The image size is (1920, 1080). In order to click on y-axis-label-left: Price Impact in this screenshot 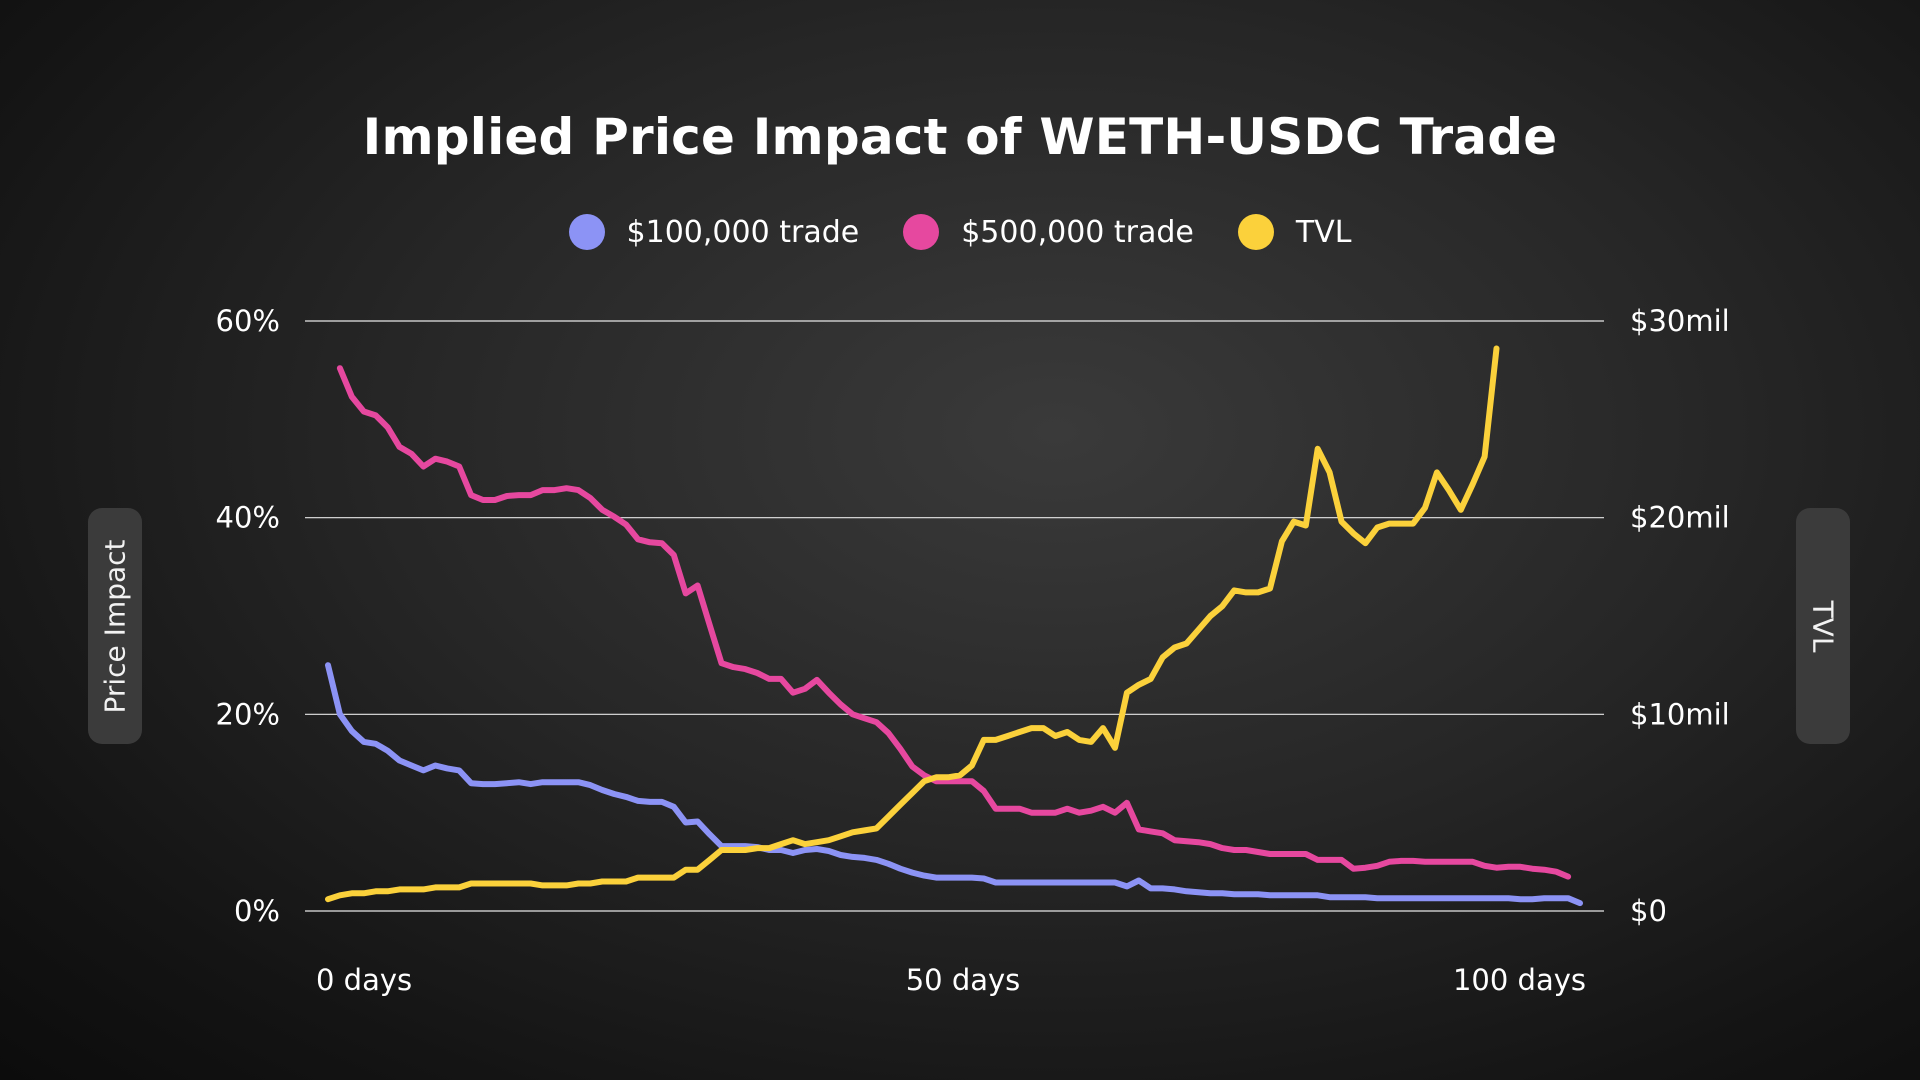, I will do `click(115, 626)`.